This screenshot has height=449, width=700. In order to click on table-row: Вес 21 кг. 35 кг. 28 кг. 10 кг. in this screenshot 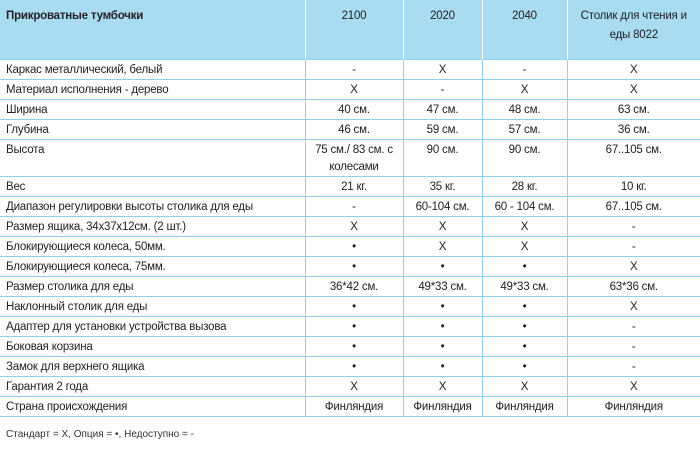, I will do `click(350, 186)`.